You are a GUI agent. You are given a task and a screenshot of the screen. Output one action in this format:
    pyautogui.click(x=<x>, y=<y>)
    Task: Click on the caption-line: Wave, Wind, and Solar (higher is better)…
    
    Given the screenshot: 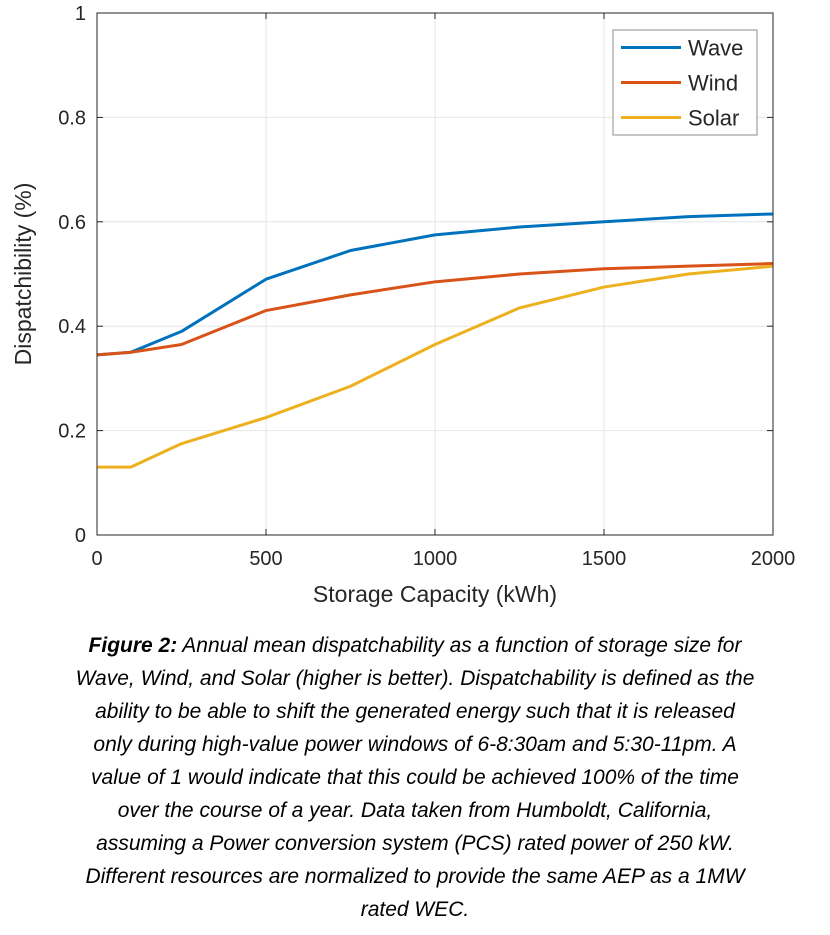 What is the action you would take?
    pyautogui.click(x=415, y=678)
    